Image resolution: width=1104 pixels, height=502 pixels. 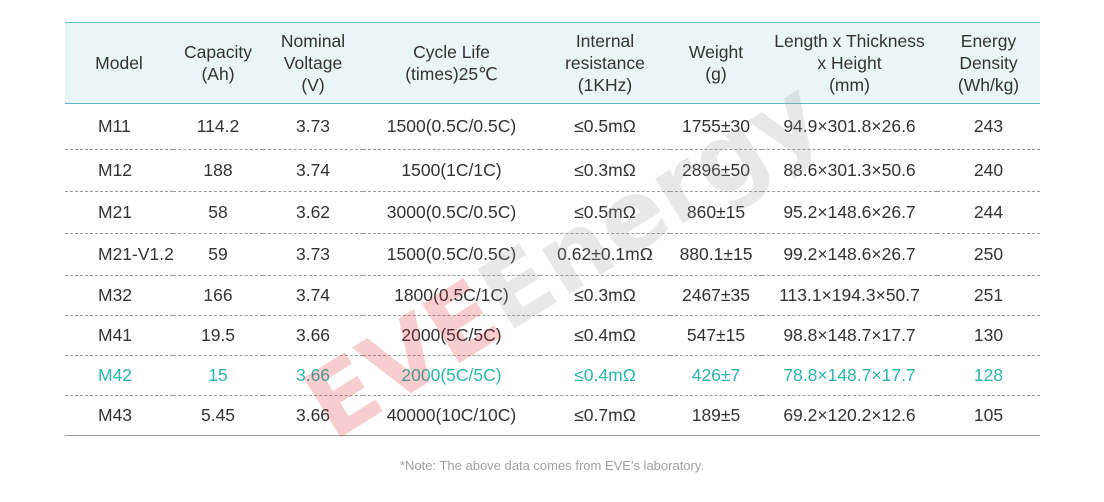 I want to click on cell-model: M21, so click(x=119, y=212).